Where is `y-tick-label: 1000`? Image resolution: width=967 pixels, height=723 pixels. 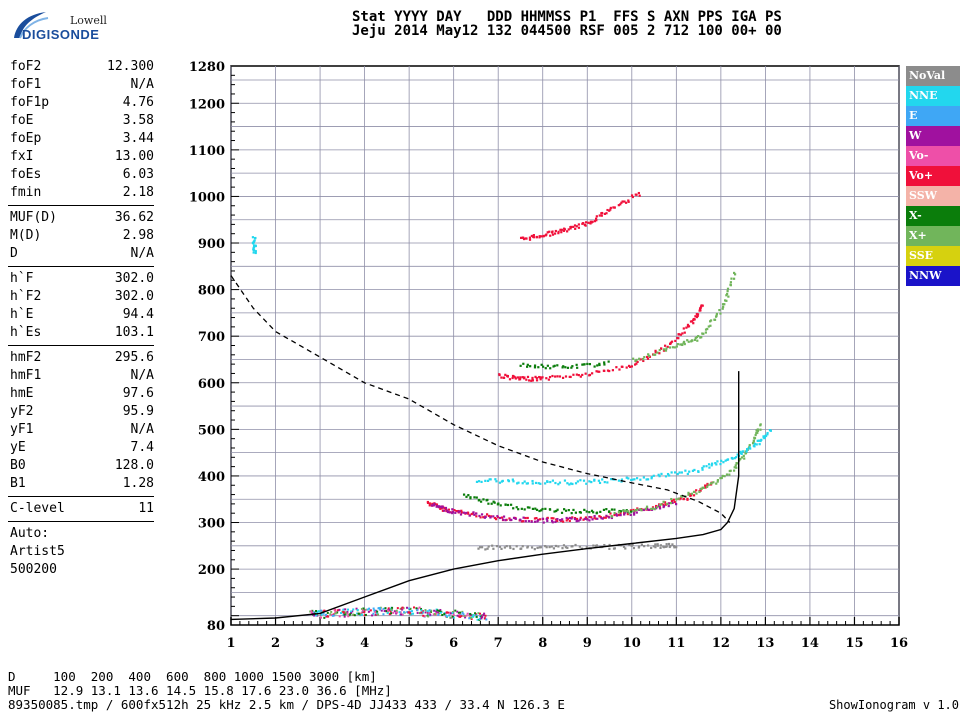
y-tick-label: 1000 is located at coordinates (207, 197).